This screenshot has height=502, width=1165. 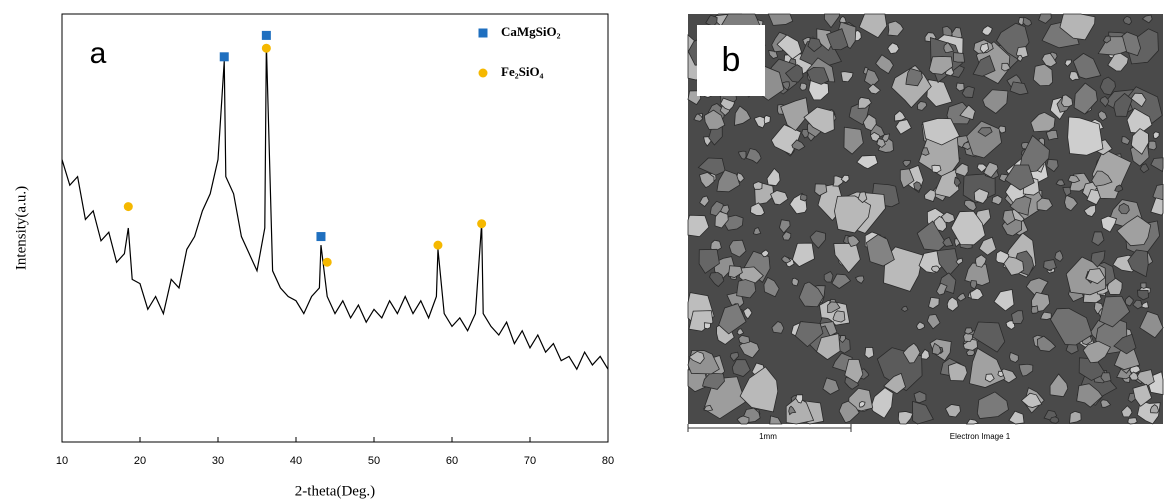 What do you see at coordinates (483, 73) in the screenshot?
I see `legend-marker` at bounding box center [483, 73].